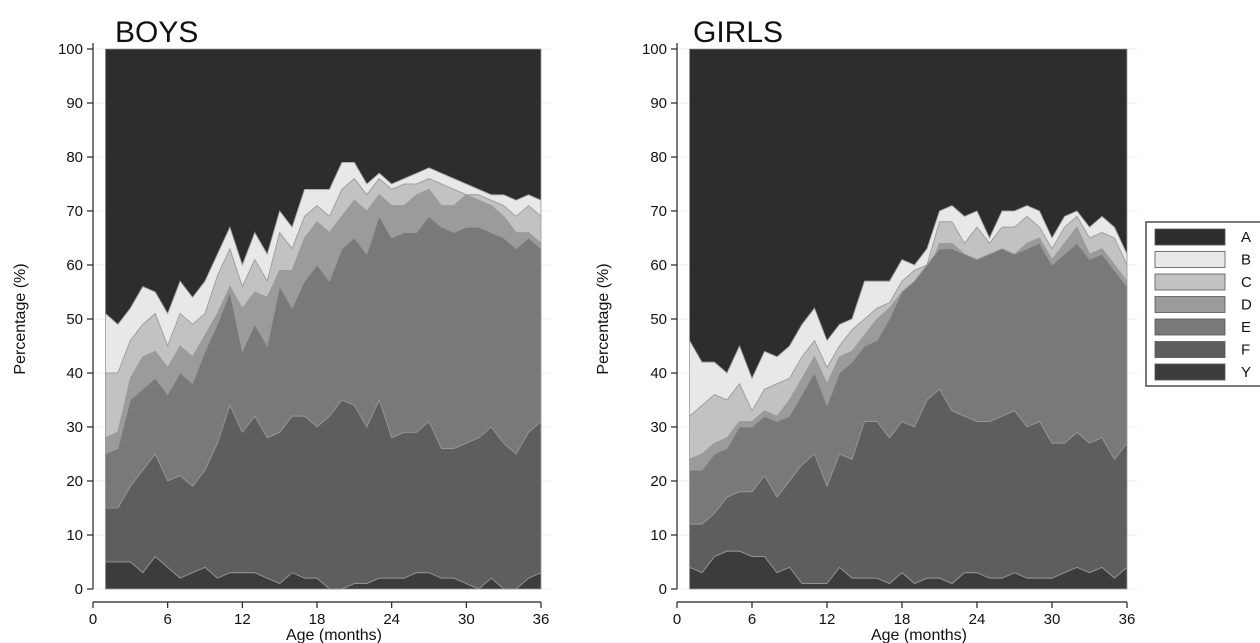 This screenshot has width=1260, height=643. Describe the element at coordinates (1246, 305) in the screenshot. I see `legend-label-d: D` at that location.